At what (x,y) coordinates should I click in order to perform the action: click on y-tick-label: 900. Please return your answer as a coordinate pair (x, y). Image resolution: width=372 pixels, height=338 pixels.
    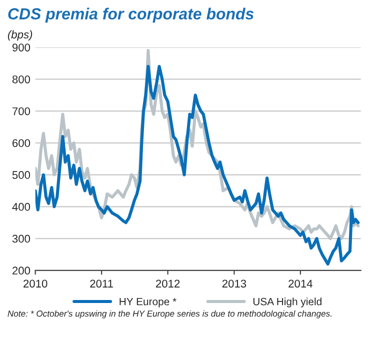
    Looking at the image, I should click on (21, 48).